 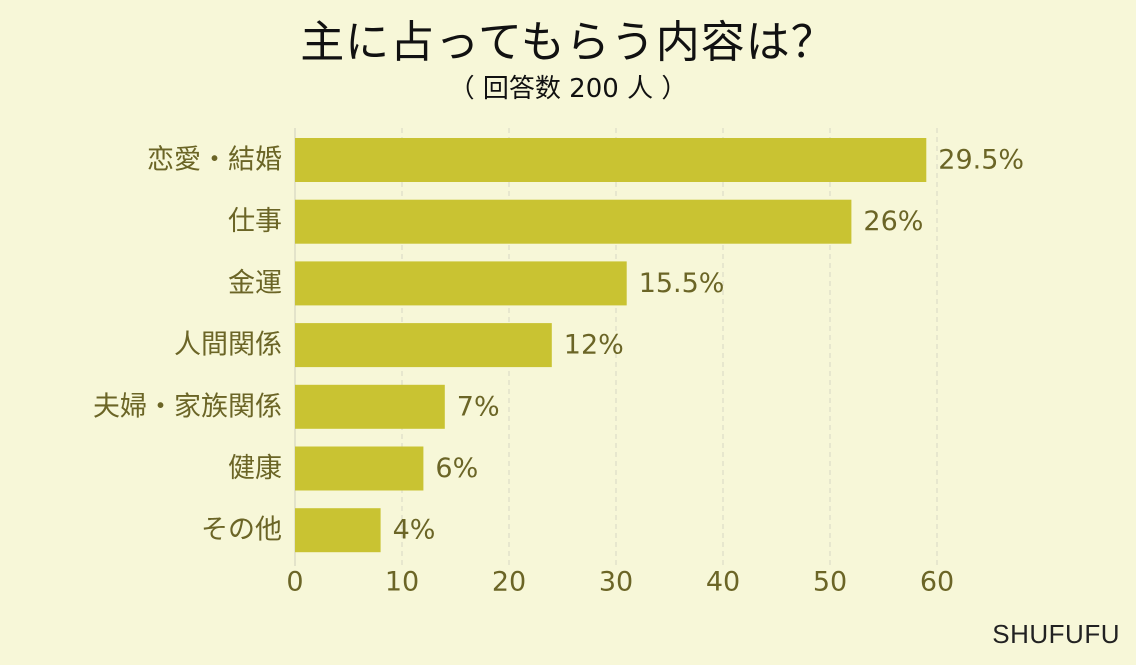 What do you see at coordinates (294, 582) in the screenshot?
I see `x-tick-label: 0` at bounding box center [294, 582].